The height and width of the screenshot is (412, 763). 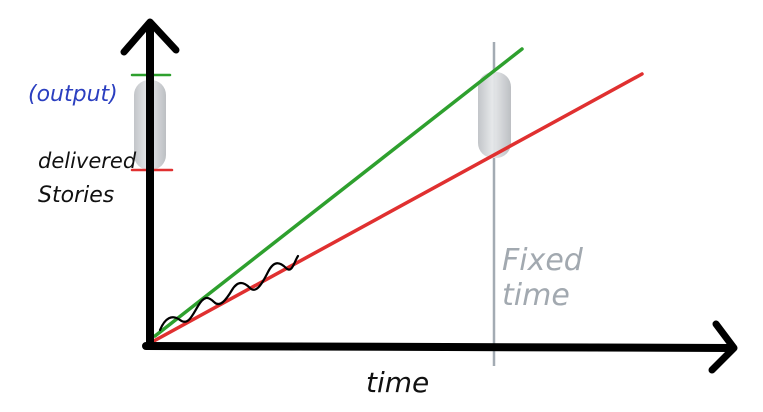 What do you see at coordinates (73, 94) in the screenshot?
I see `output-label: (output)` at bounding box center [73, 94].